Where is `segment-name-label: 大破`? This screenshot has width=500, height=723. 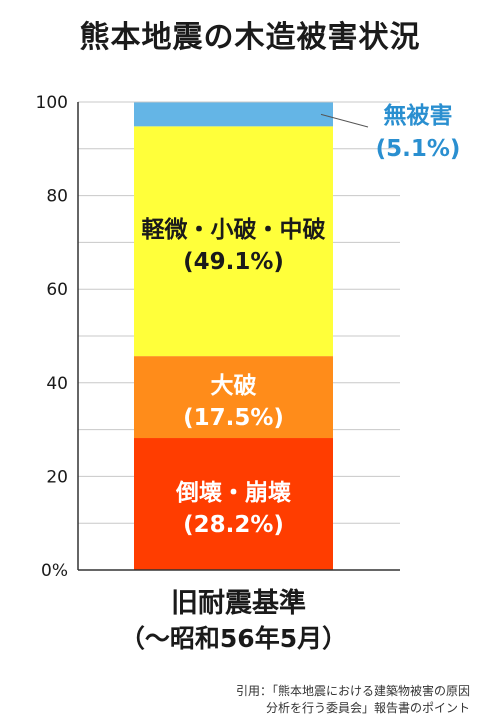
segment-name-label: 大破 is located at coordinates (234, 385).